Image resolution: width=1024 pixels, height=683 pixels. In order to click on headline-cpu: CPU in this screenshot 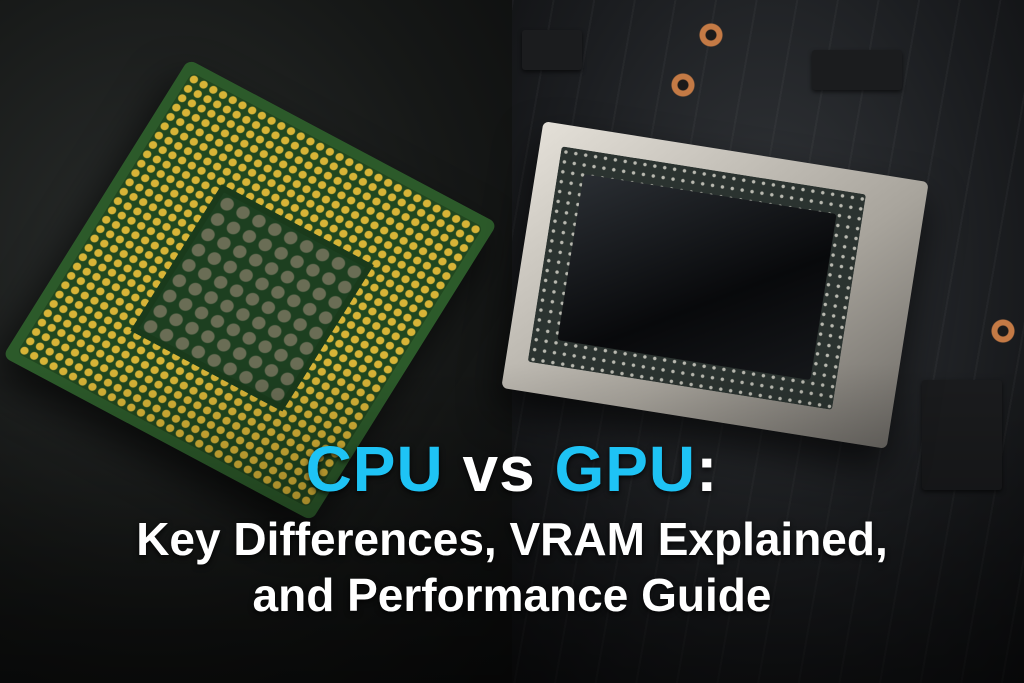, I will do `click(374, 469)`.